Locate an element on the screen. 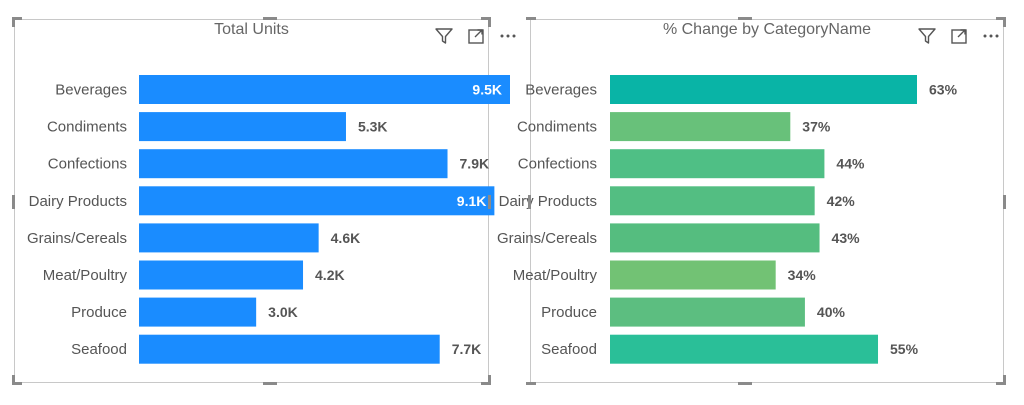 Image resolution: width=1024 pixels, height=405 pixels. data-label: 4.2K is located at coordinates (330, 275).